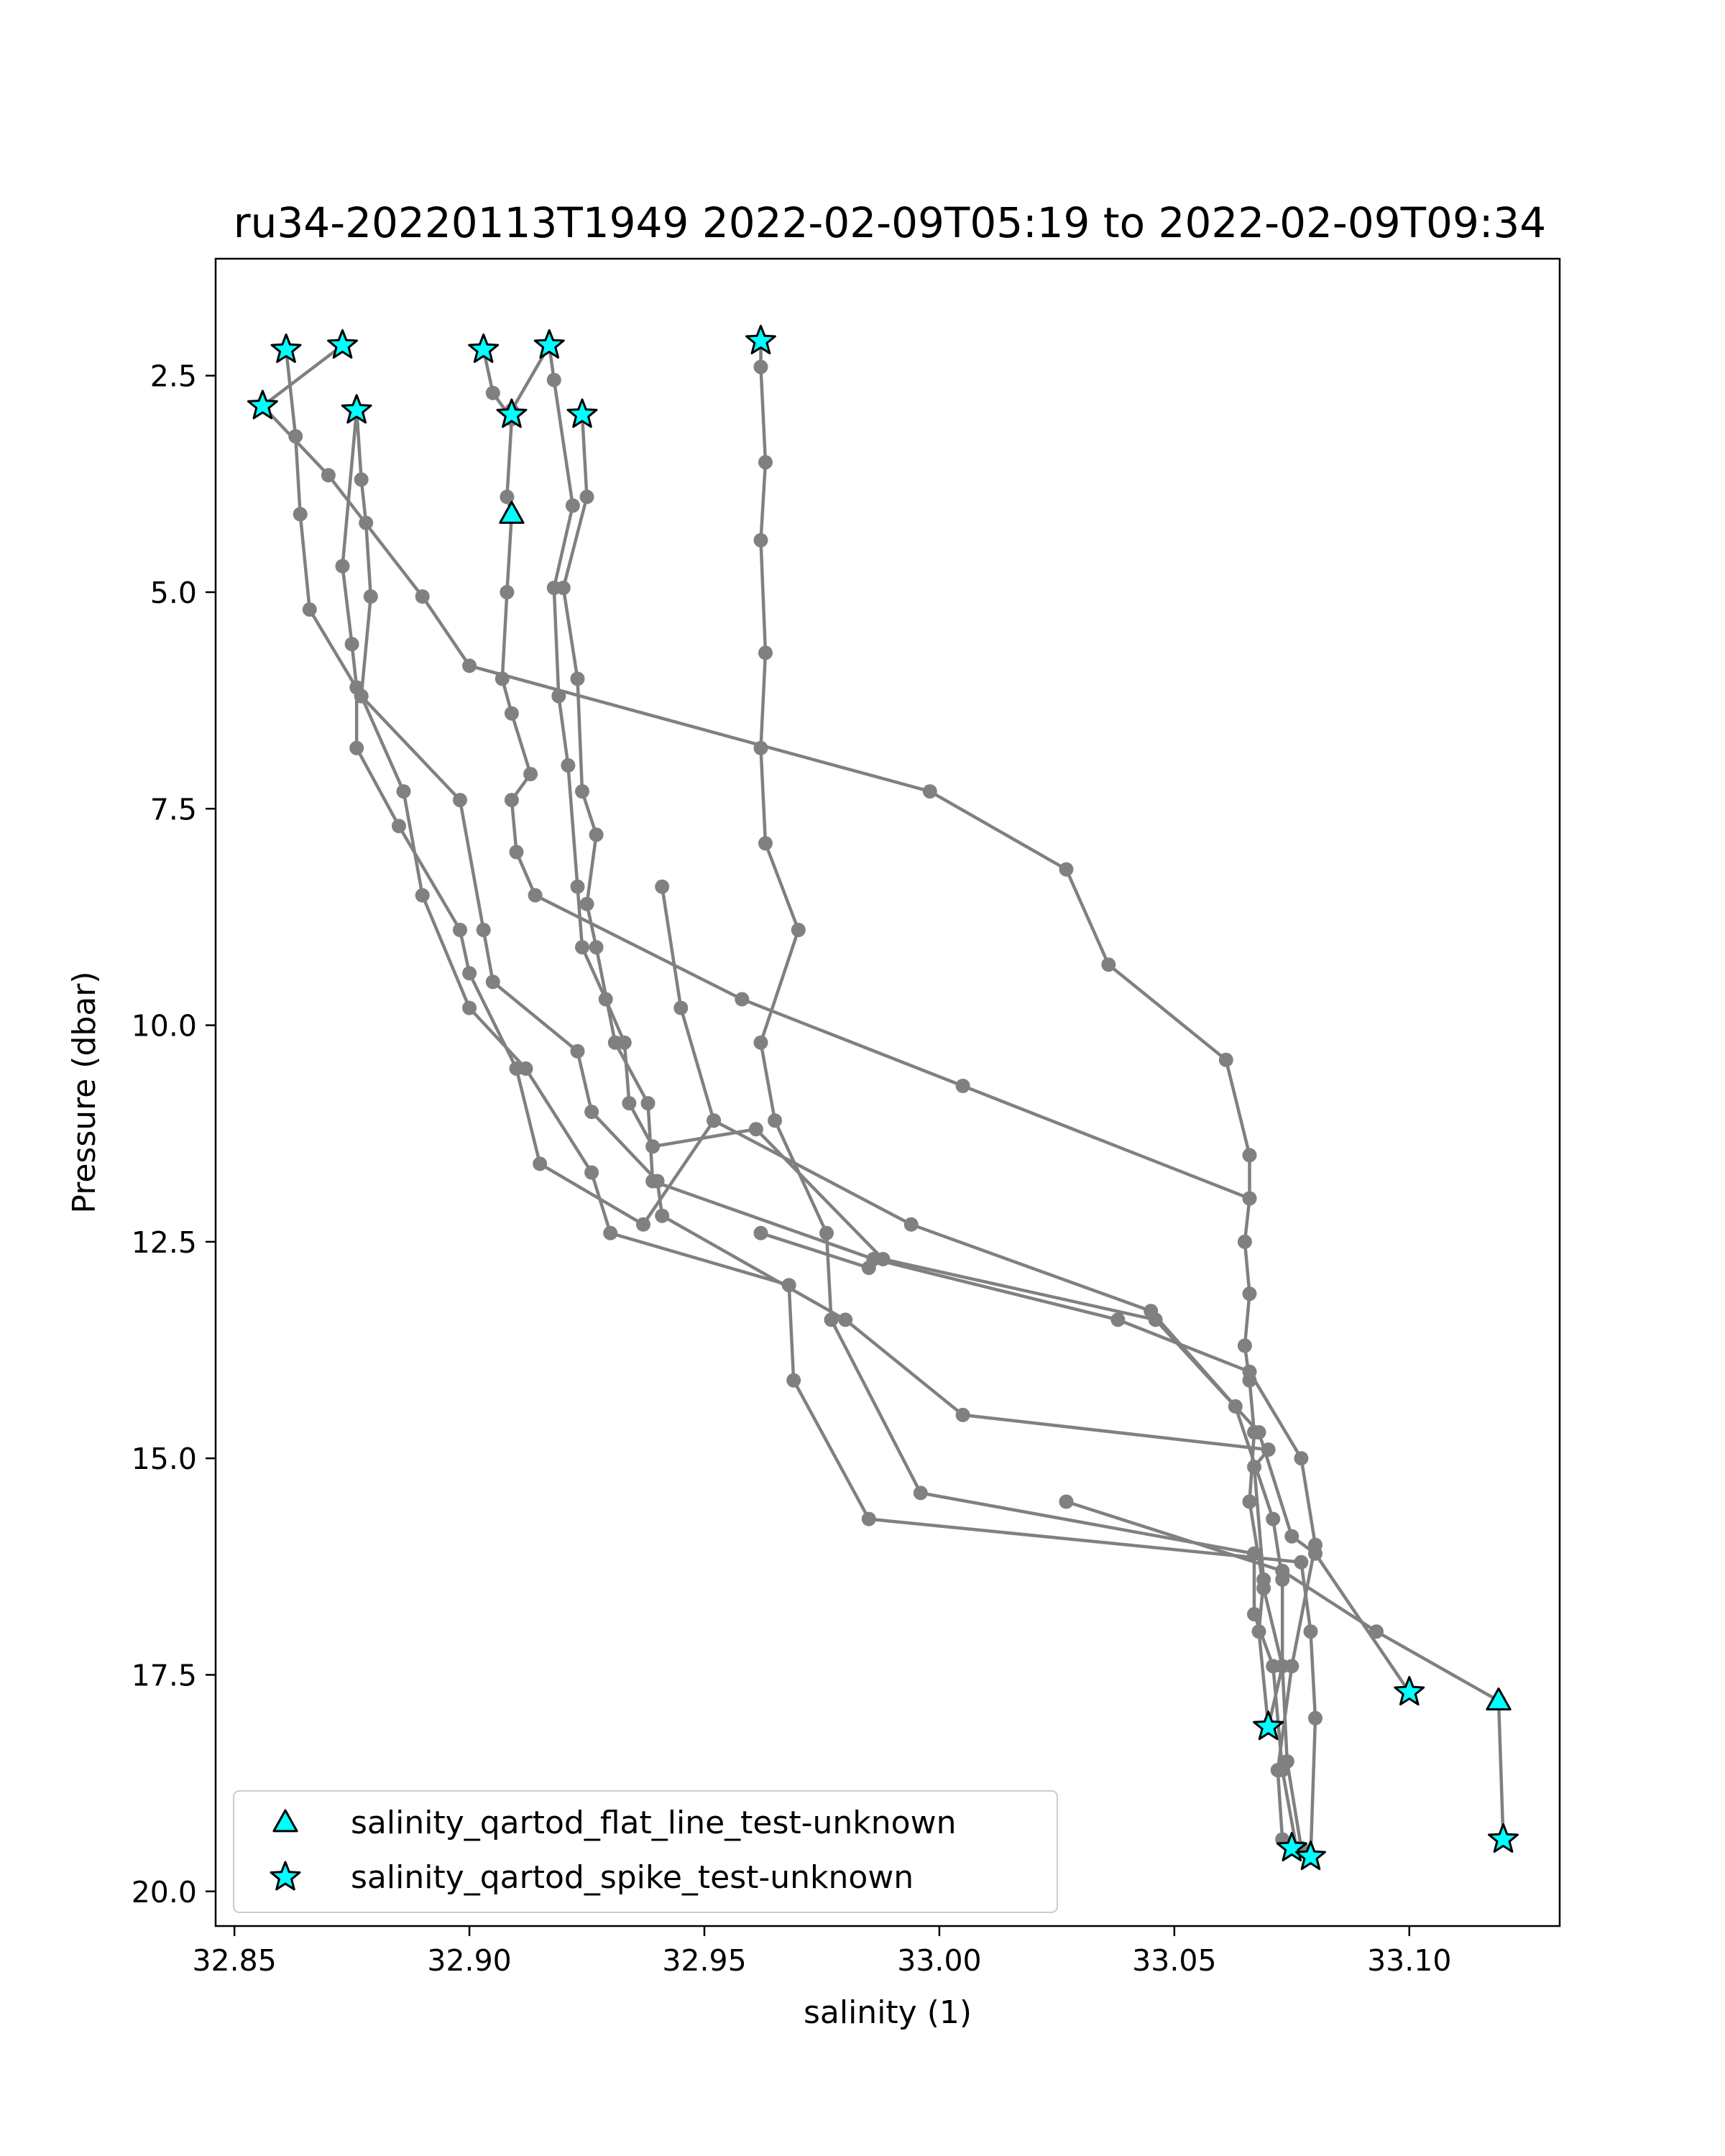 The width and height of the screenshot is (1725, 2156). Describe the element at coordinates (173, 809) in the screenshot. I see `y-tick-label: 7.5` at that location.